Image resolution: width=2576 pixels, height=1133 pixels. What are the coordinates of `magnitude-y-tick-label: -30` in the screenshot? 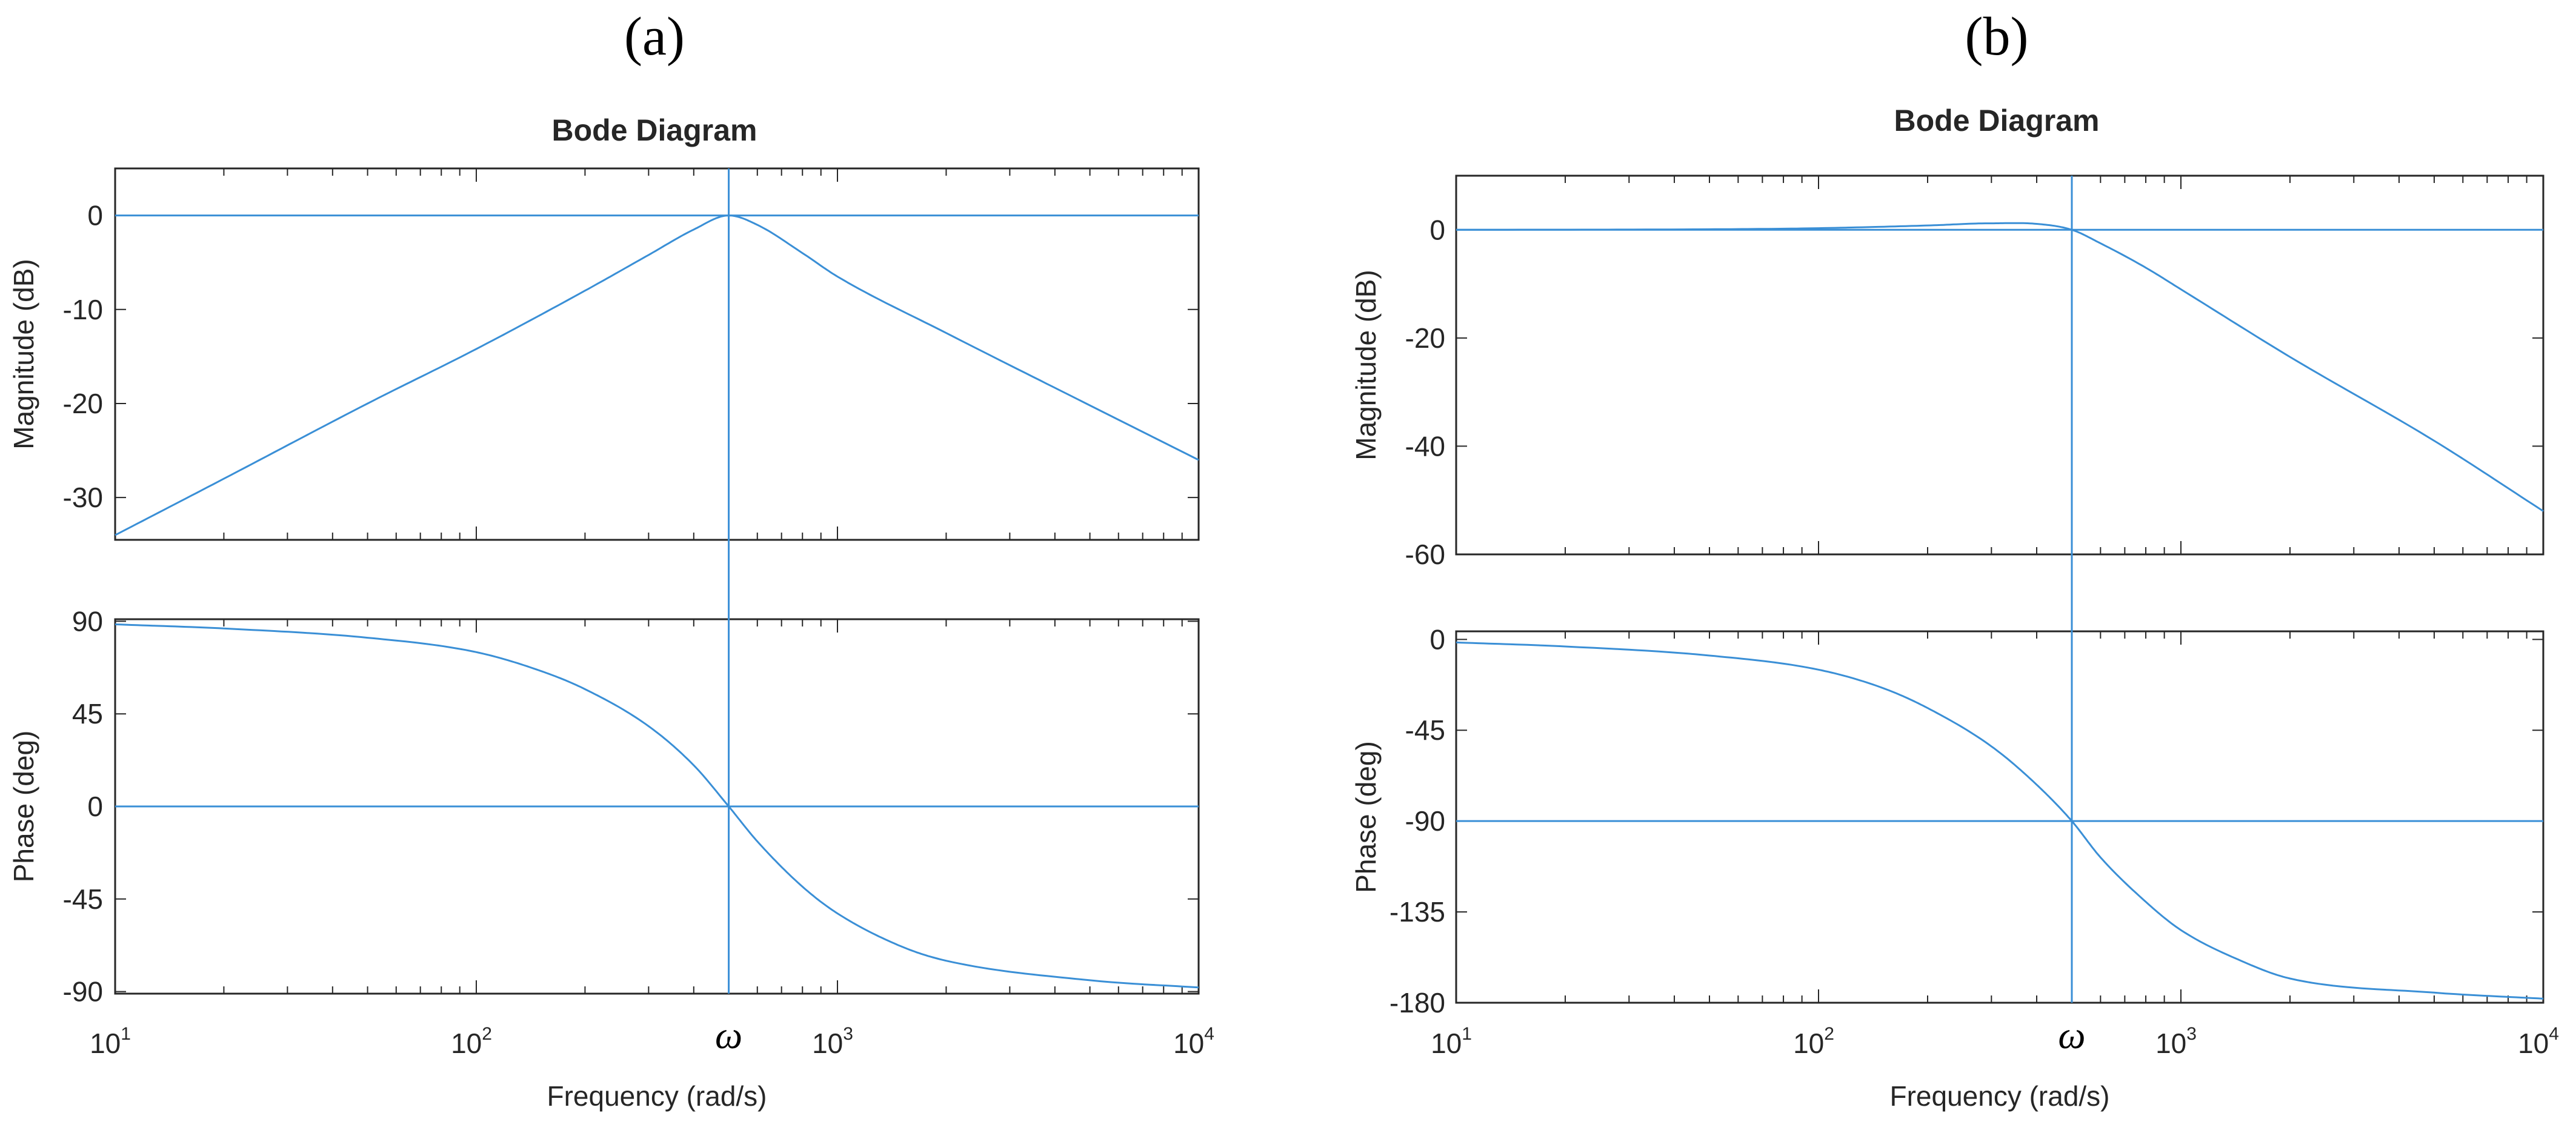 It's located at (83, 497).